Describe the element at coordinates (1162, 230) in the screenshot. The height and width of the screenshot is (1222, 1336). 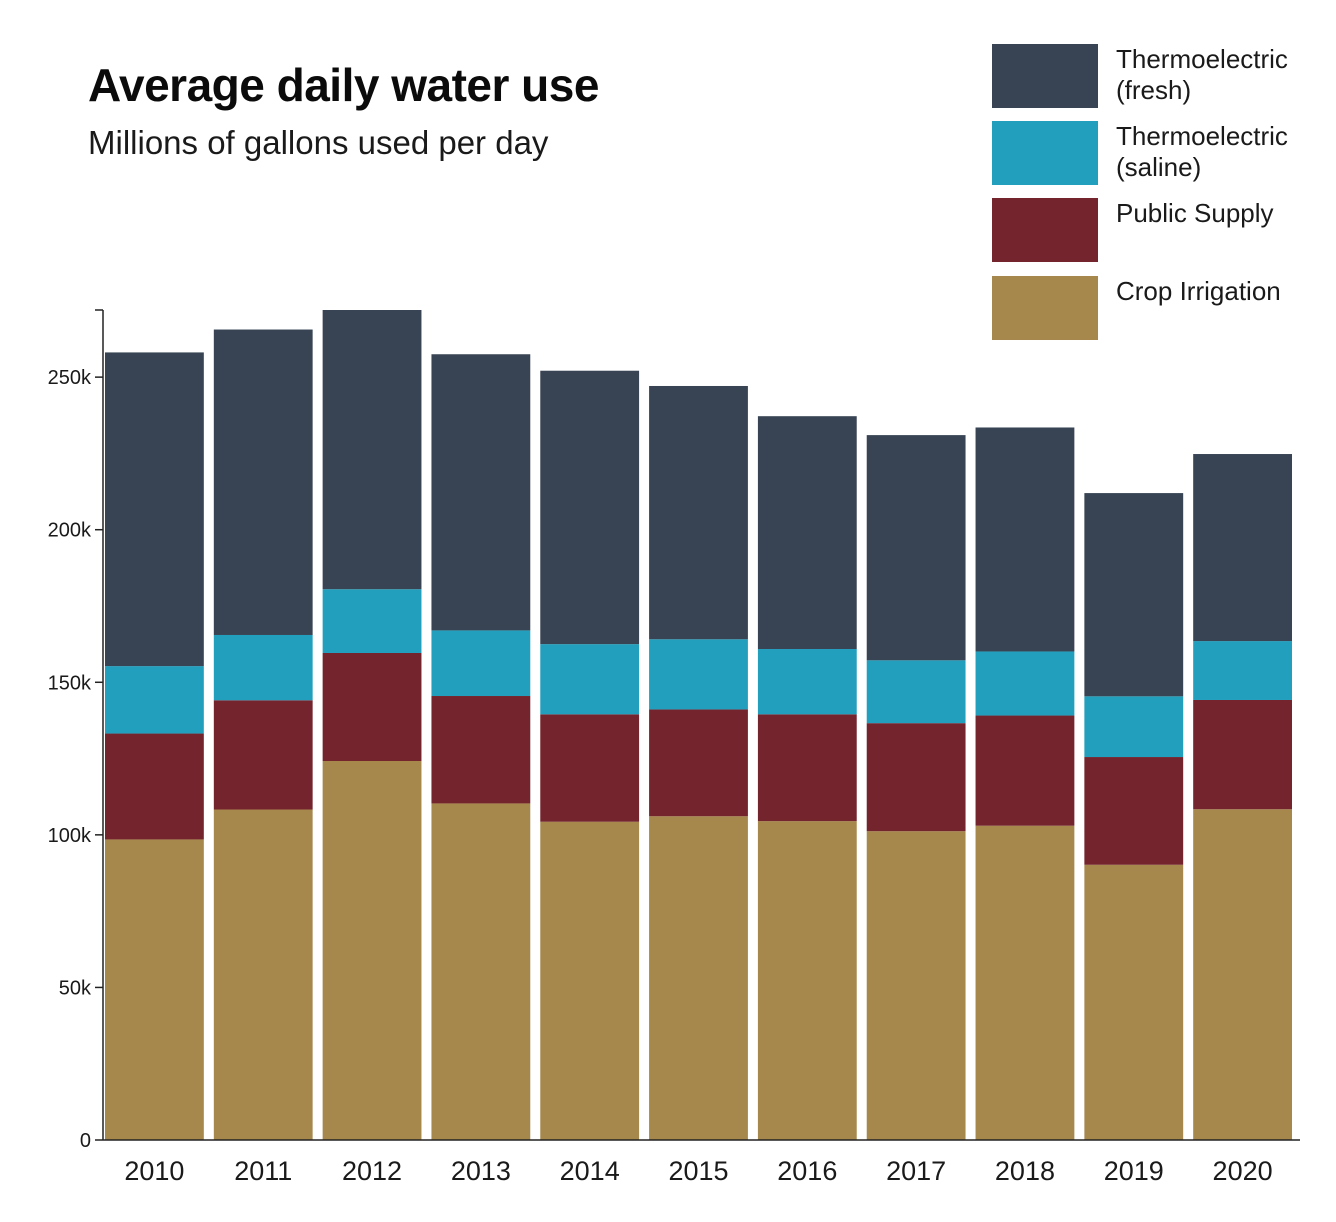
I see `legend-item-public-supply: Public Supply` at that location.